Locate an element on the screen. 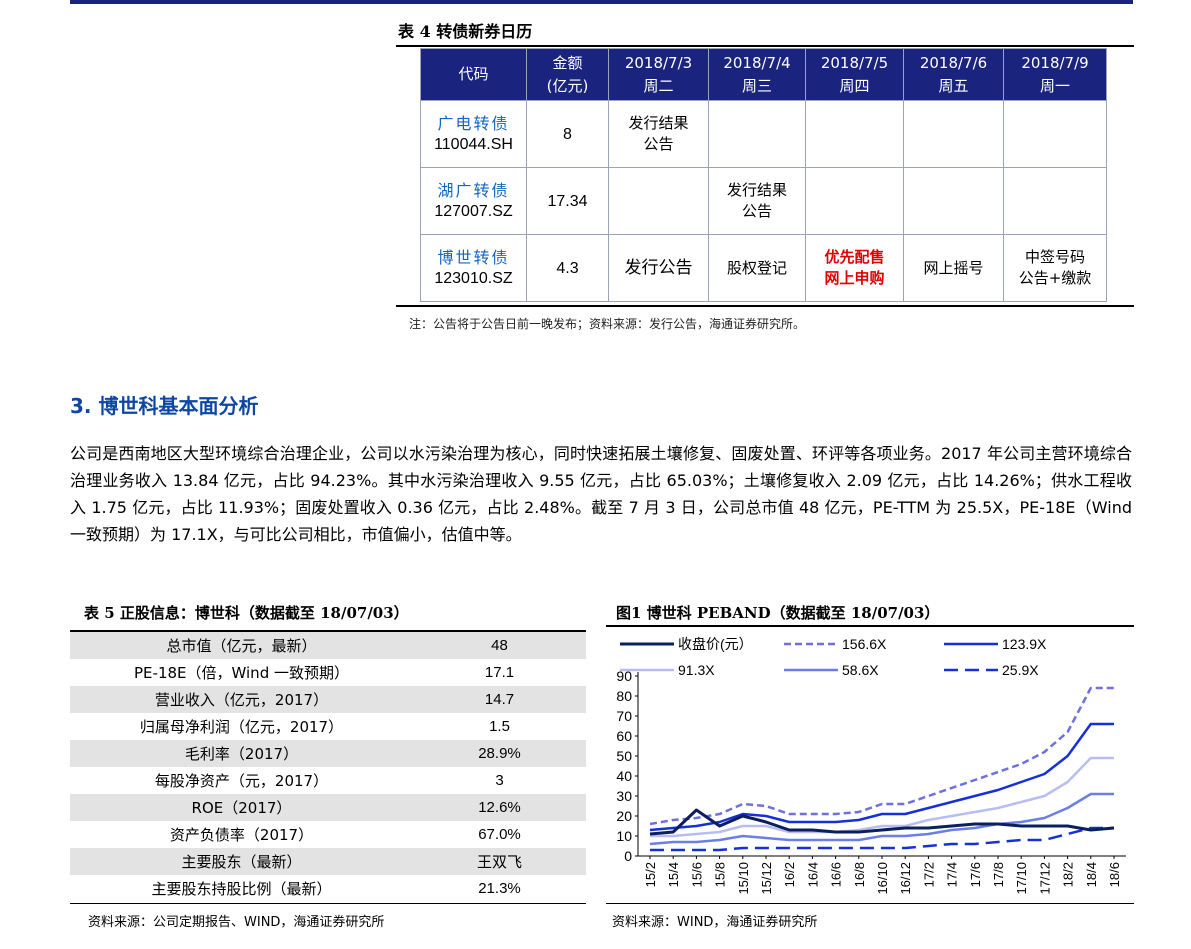 Image resolution: width=1191 pixels, height=949 pixels. info-value: 12.6% is located at coordinates (499, 807).